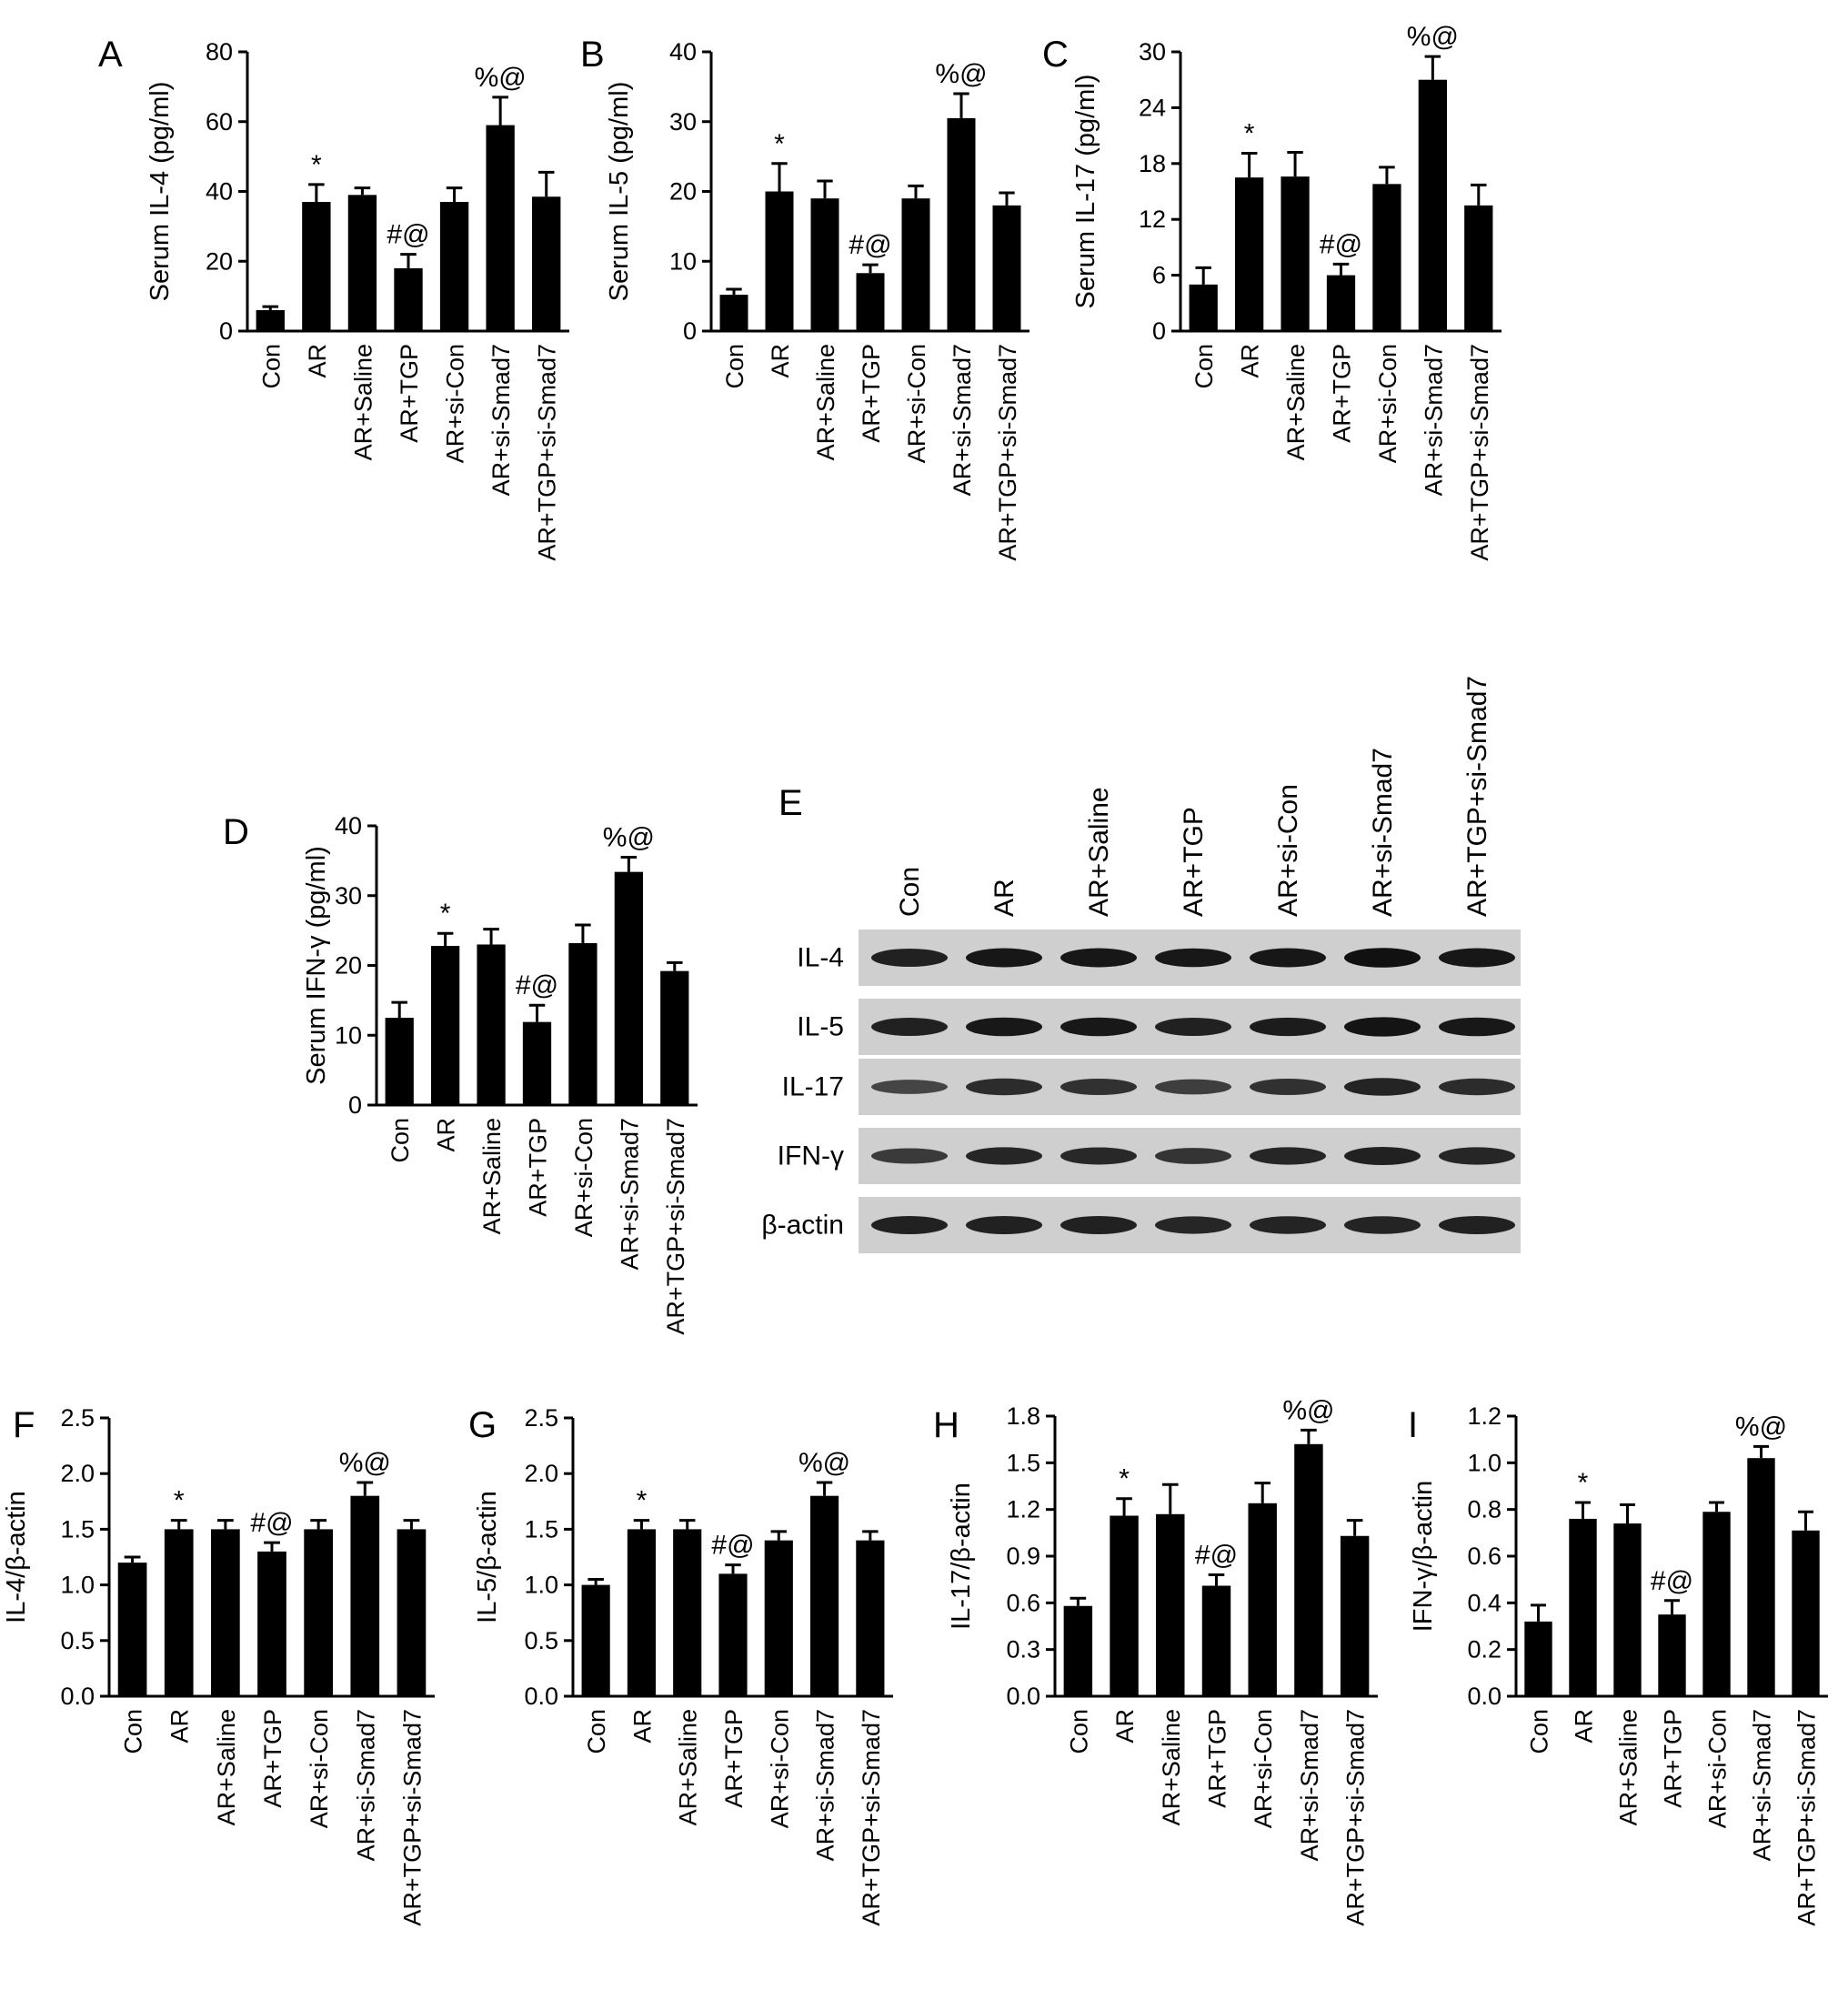 This screenshot has width=1848, height=1990. What do you see at coordinates (1484, 1462) in the screenshot?
I see `y-tick-label: 1.0` at bounding box center [1484, 1462].